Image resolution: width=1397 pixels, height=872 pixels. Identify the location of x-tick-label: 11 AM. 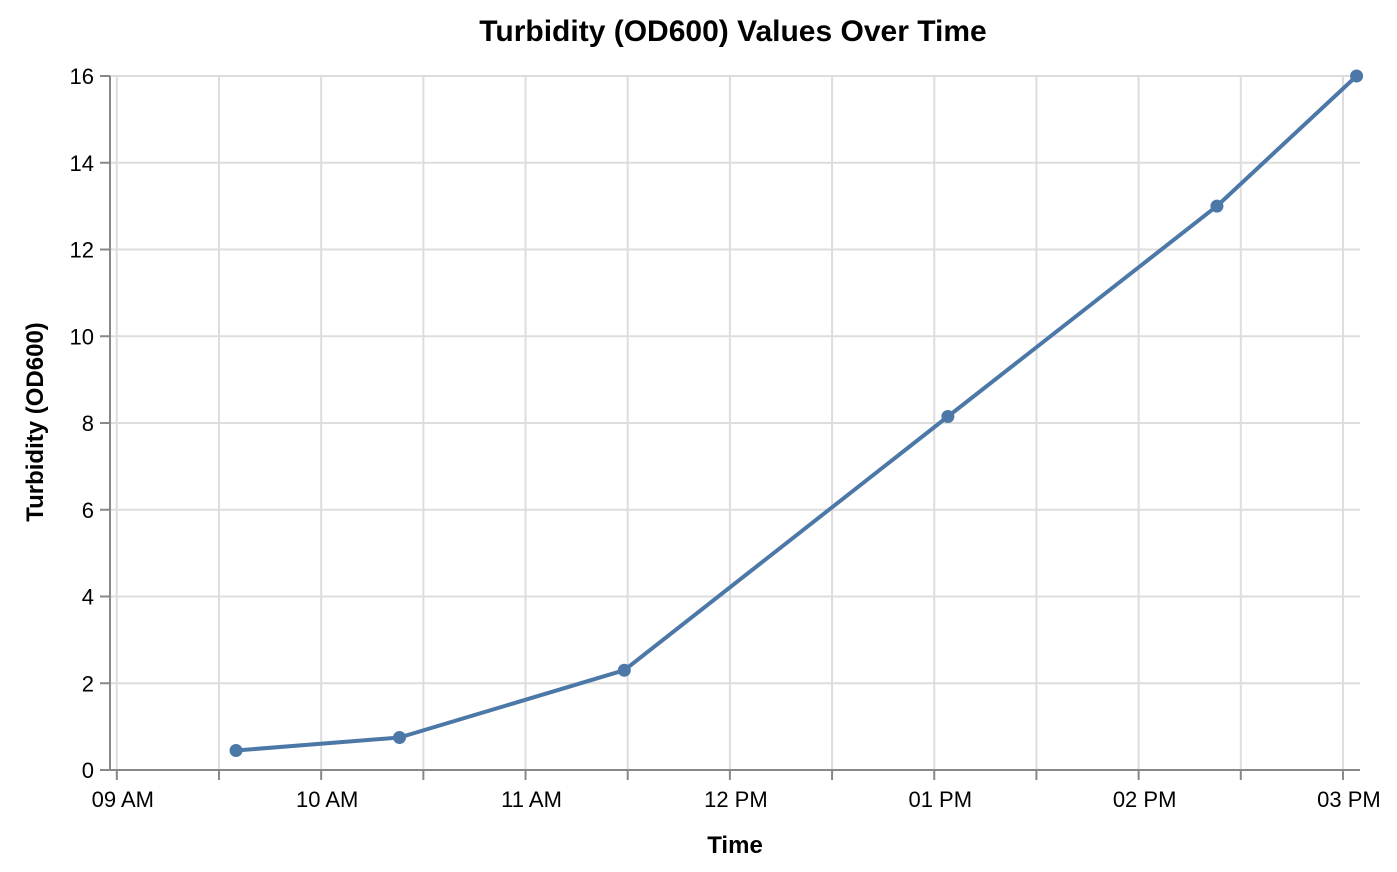
(531, 799).